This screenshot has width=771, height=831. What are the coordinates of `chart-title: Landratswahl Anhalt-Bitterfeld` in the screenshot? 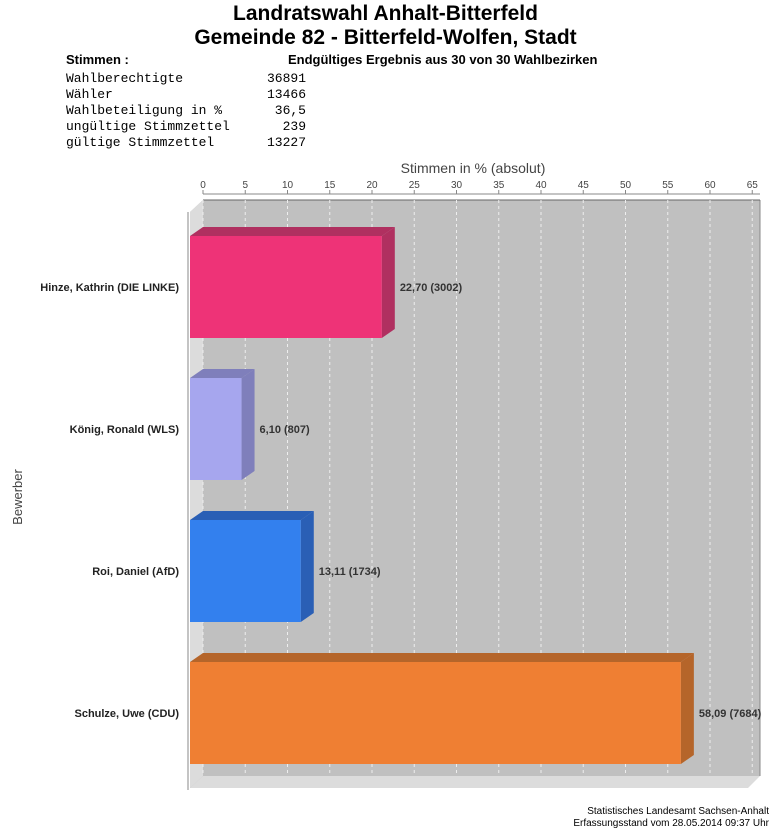 It's located at (385, 13).